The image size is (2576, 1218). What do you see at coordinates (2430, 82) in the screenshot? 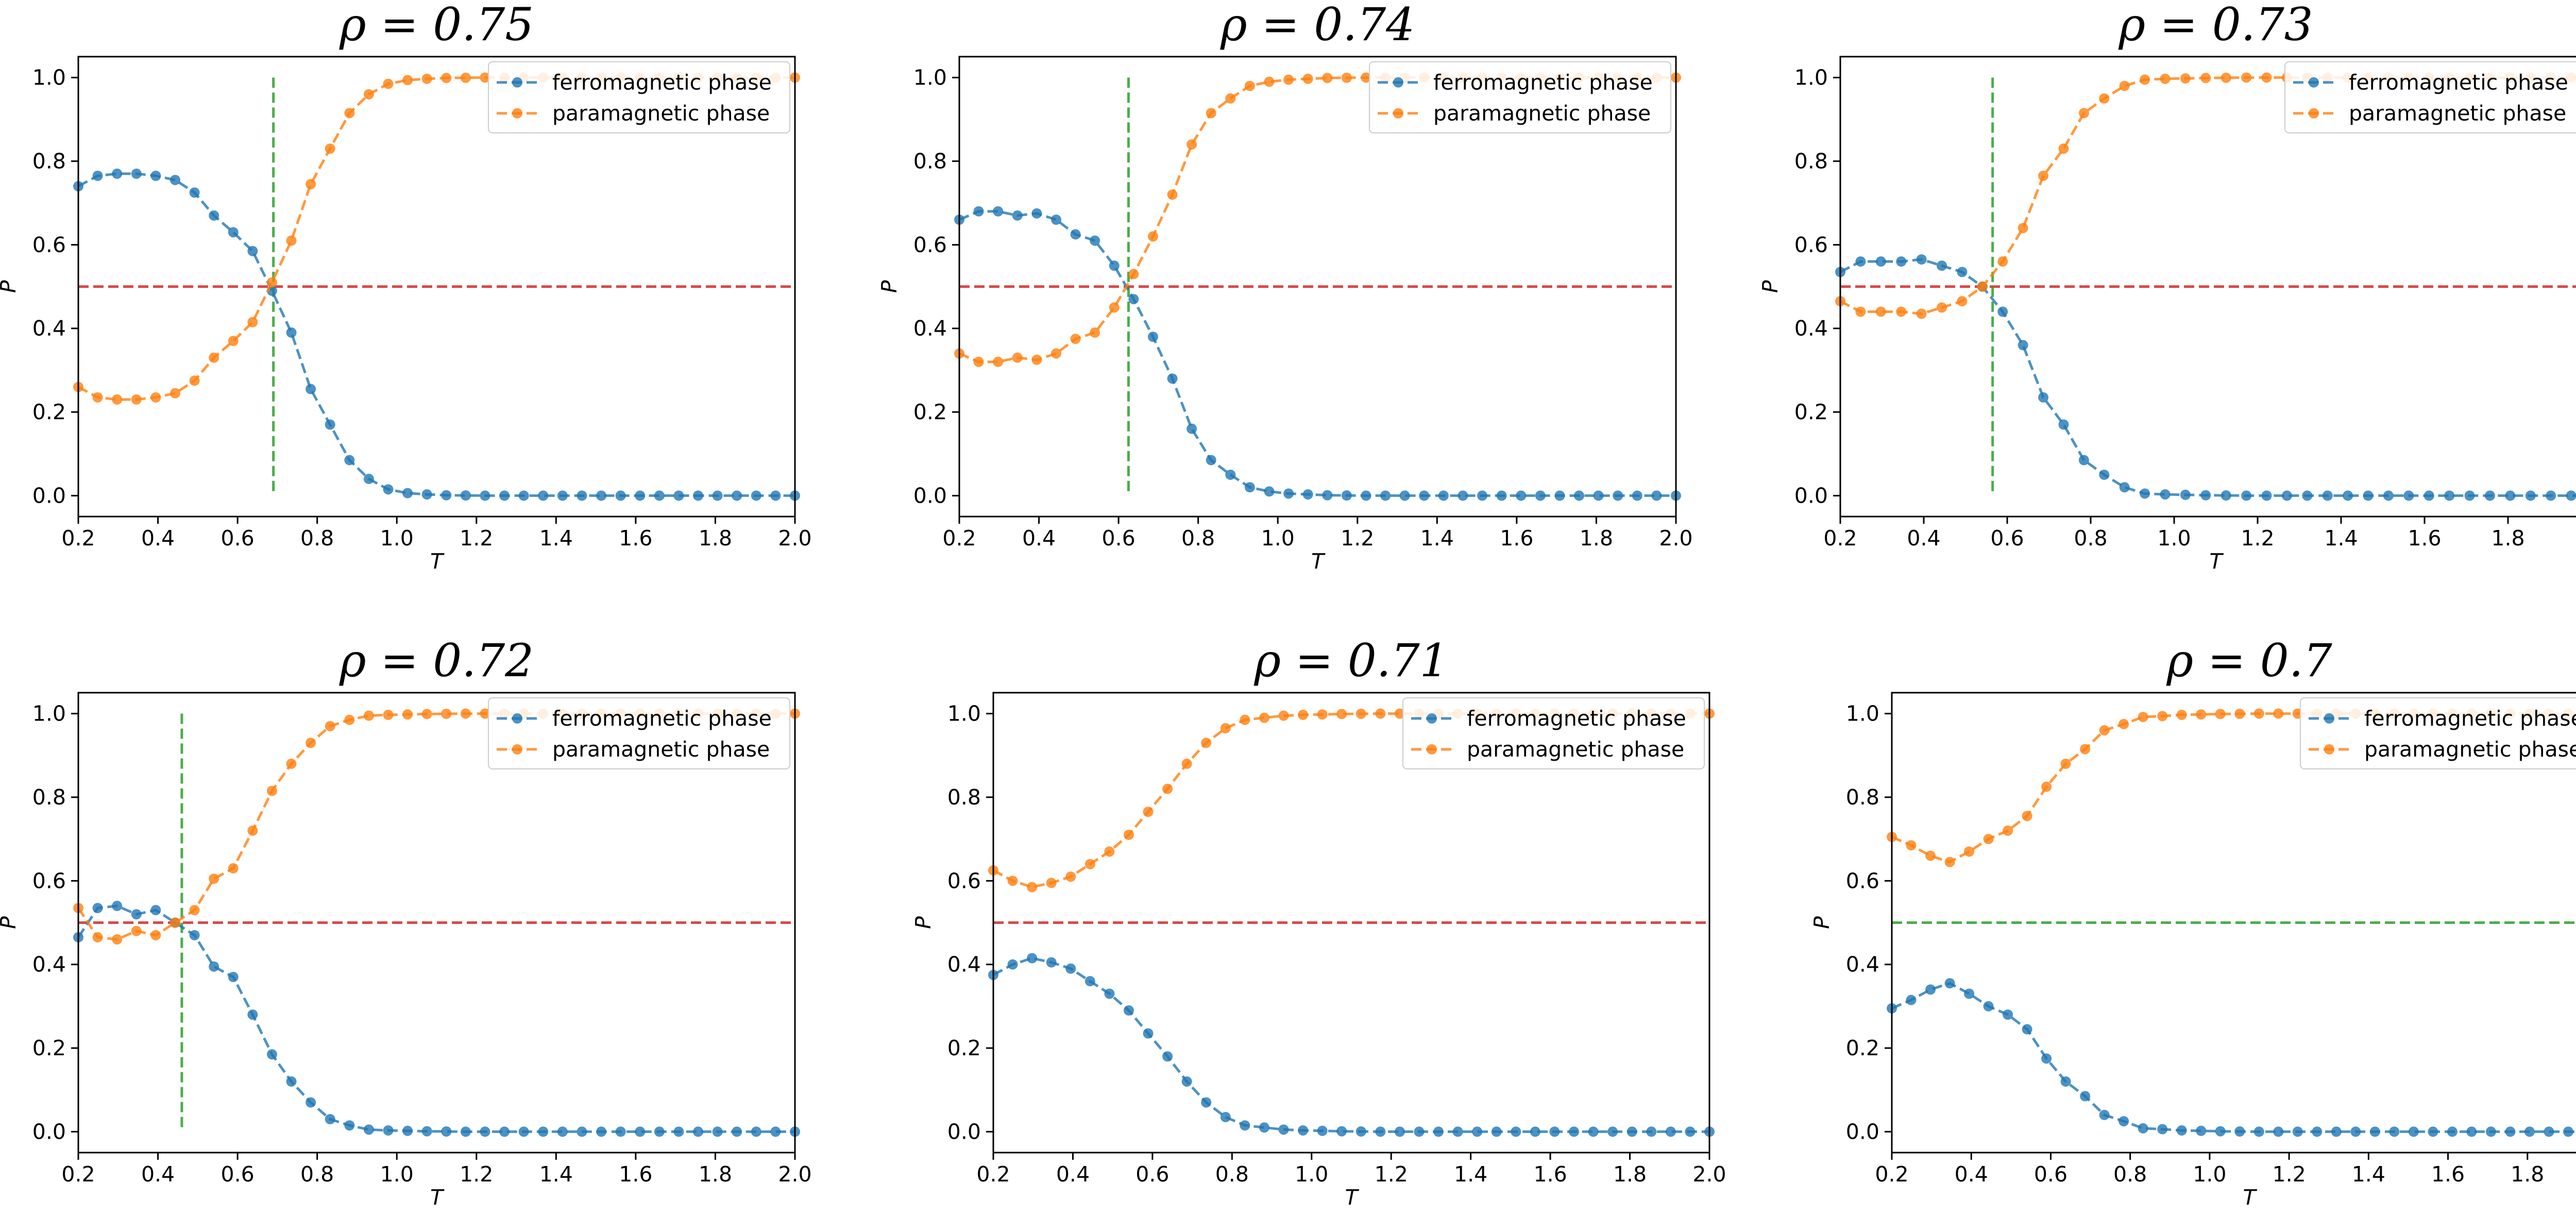
I see `legend-item: ferromagnetic phase` at bounding box center [2430, 82].